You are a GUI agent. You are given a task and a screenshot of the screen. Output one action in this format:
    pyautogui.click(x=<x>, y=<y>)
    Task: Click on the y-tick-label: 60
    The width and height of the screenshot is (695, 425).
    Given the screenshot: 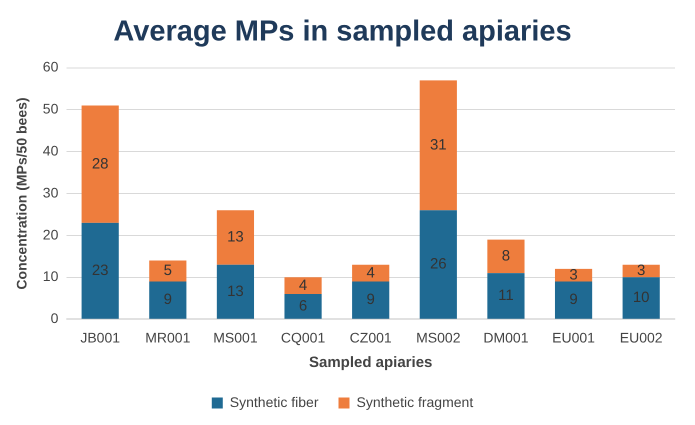 What is the action you would take?
    pyautogui.click(x=50, y=66)
    